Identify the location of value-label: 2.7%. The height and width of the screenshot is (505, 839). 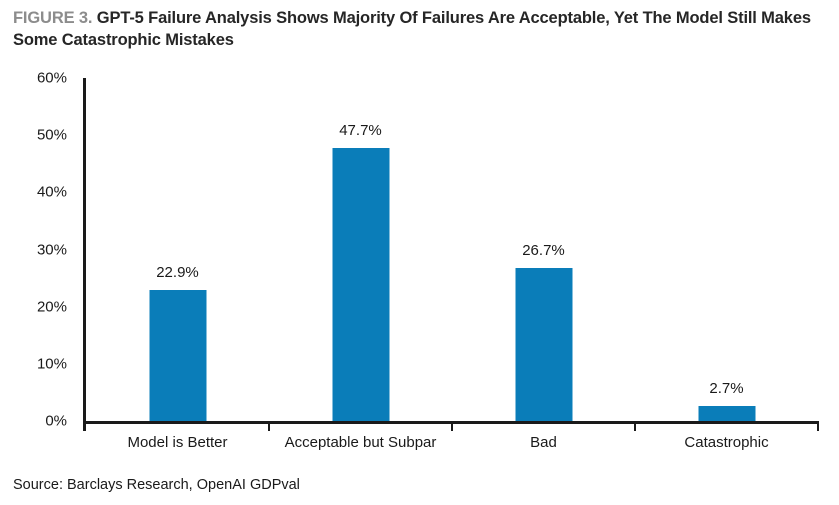
(726, 388).